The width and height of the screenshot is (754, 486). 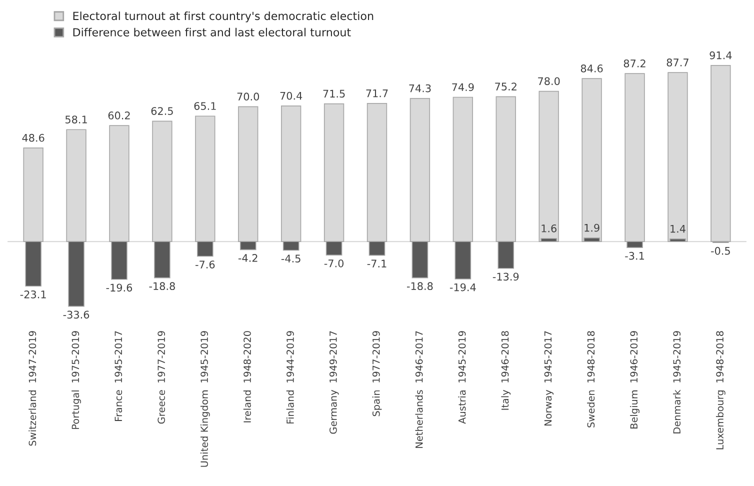 What do you see at coordinates (677, 382) in the screenshot?
I see `x-tick-label: Denmark 1945-2019` at bounding box center [677, 382].